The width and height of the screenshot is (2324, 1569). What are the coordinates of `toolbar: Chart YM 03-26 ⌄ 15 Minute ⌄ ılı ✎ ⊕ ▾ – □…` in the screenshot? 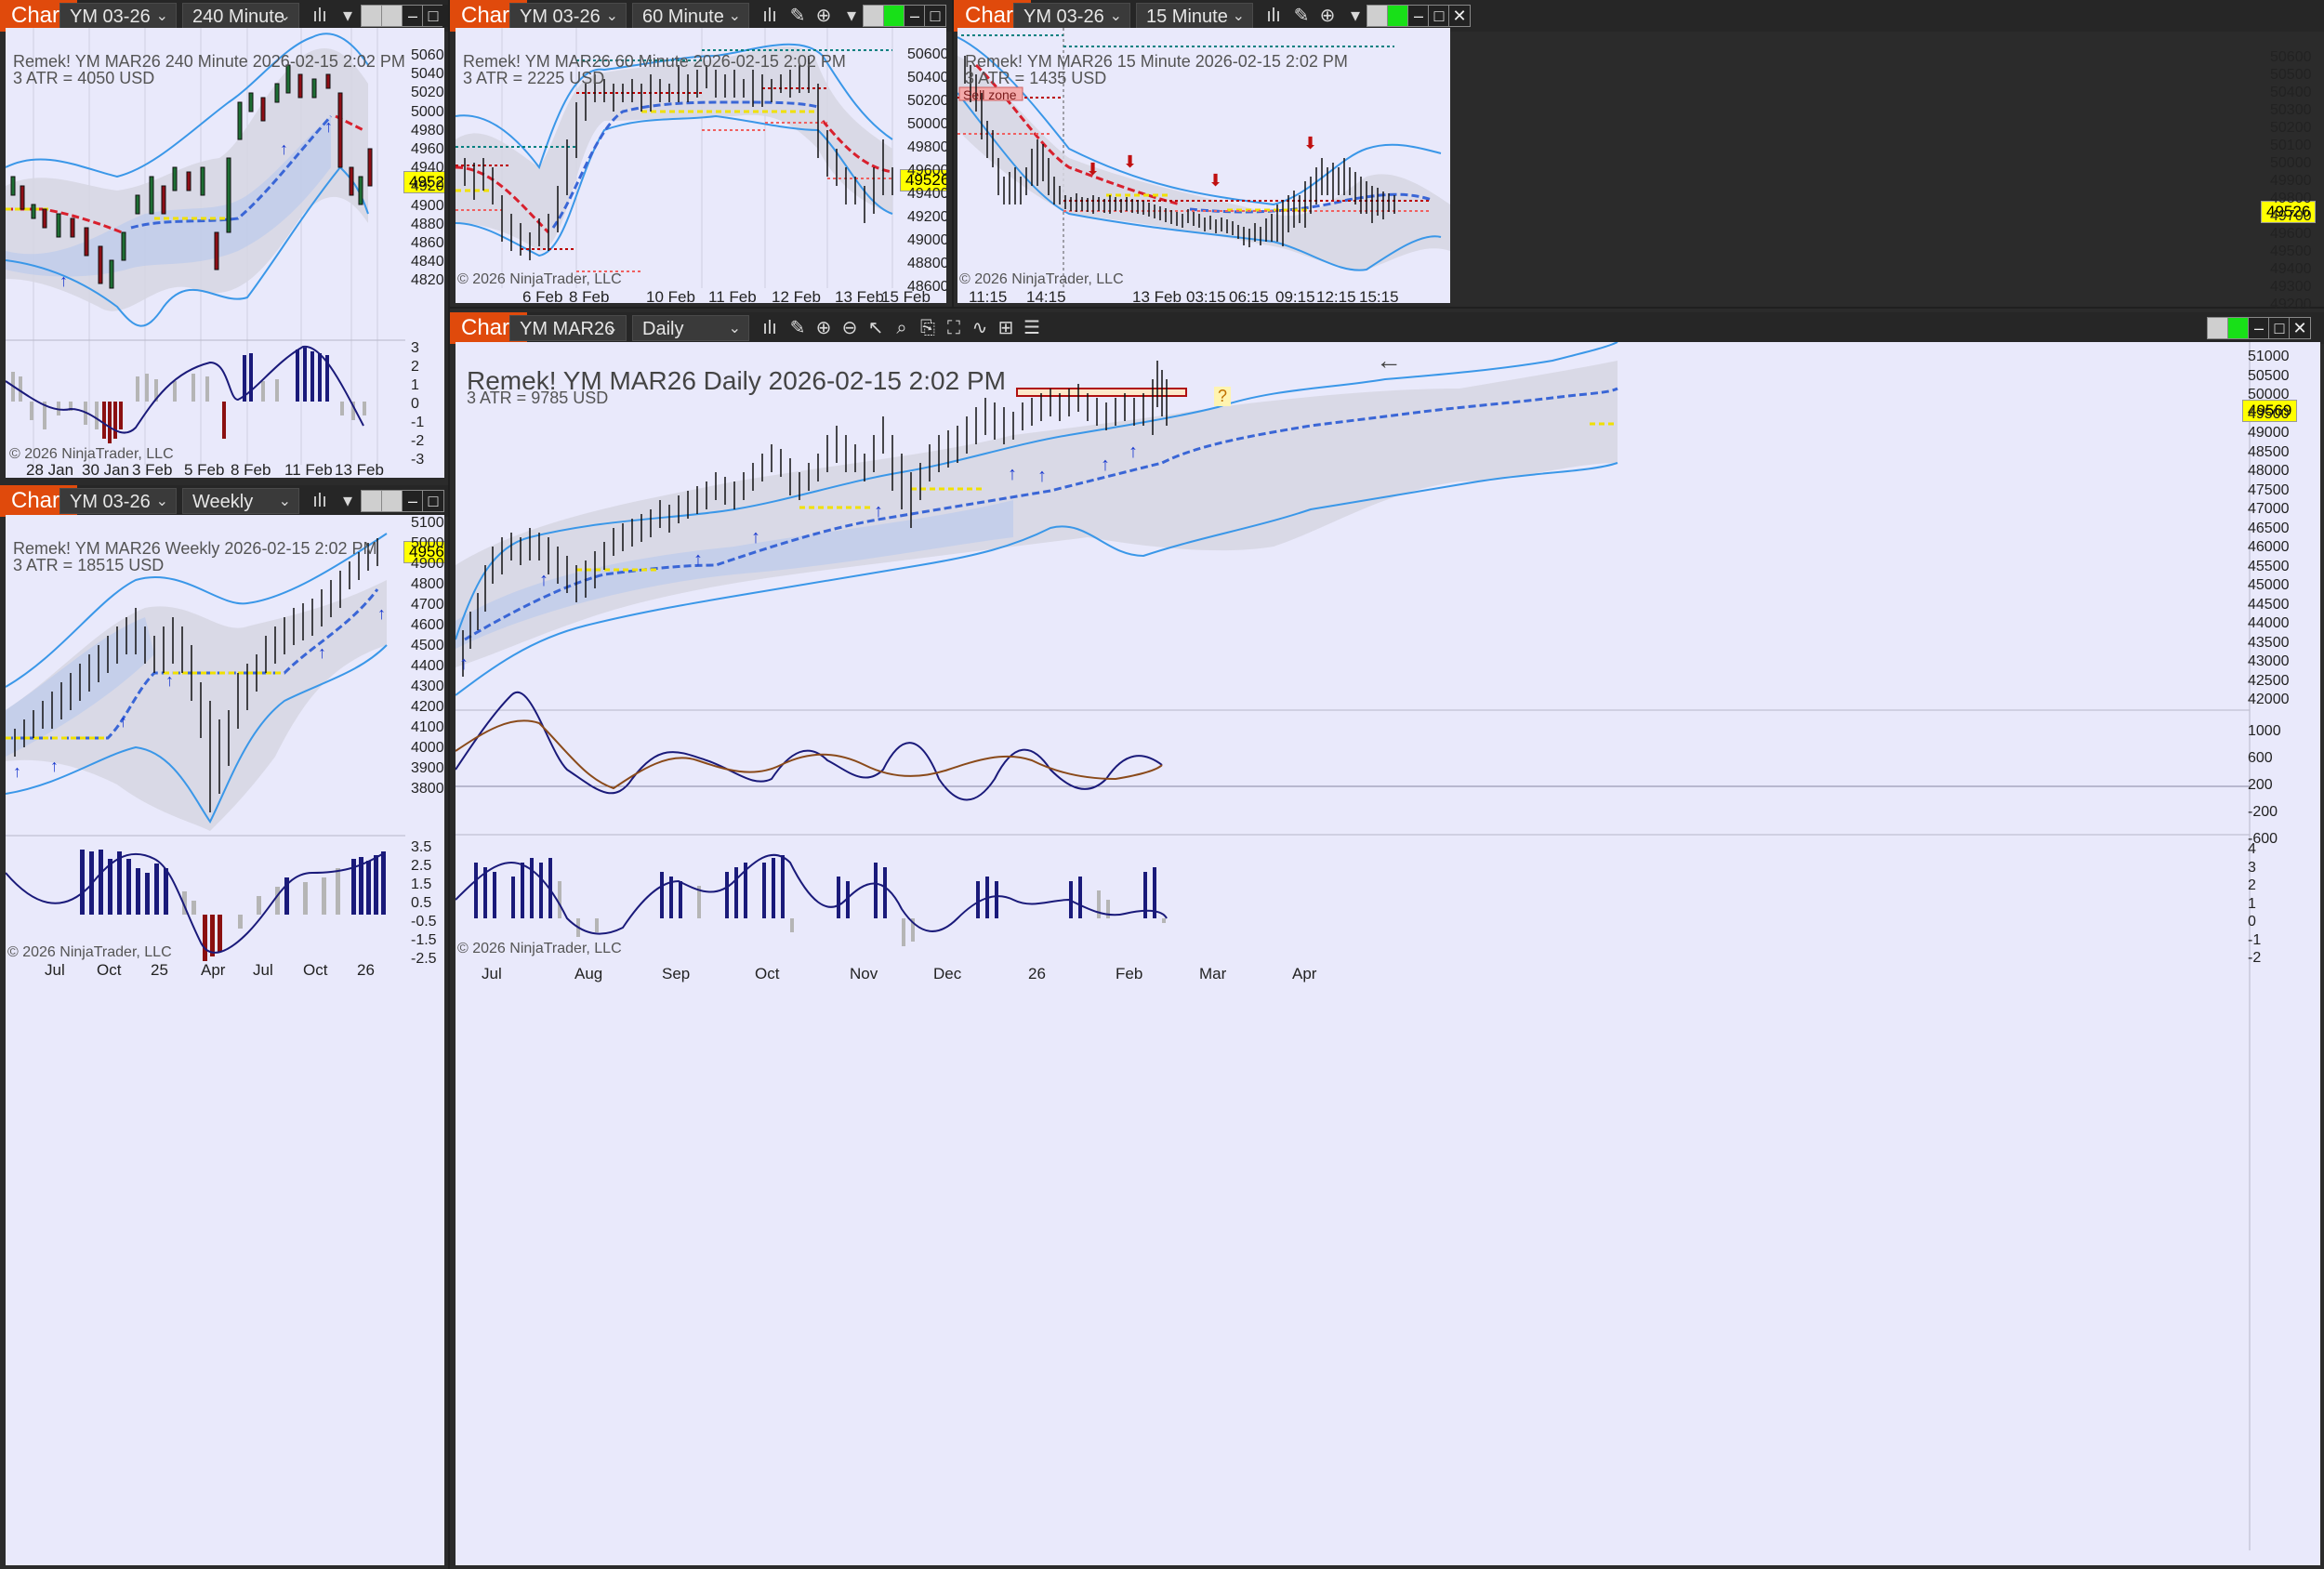 It's located at (1639, 16).